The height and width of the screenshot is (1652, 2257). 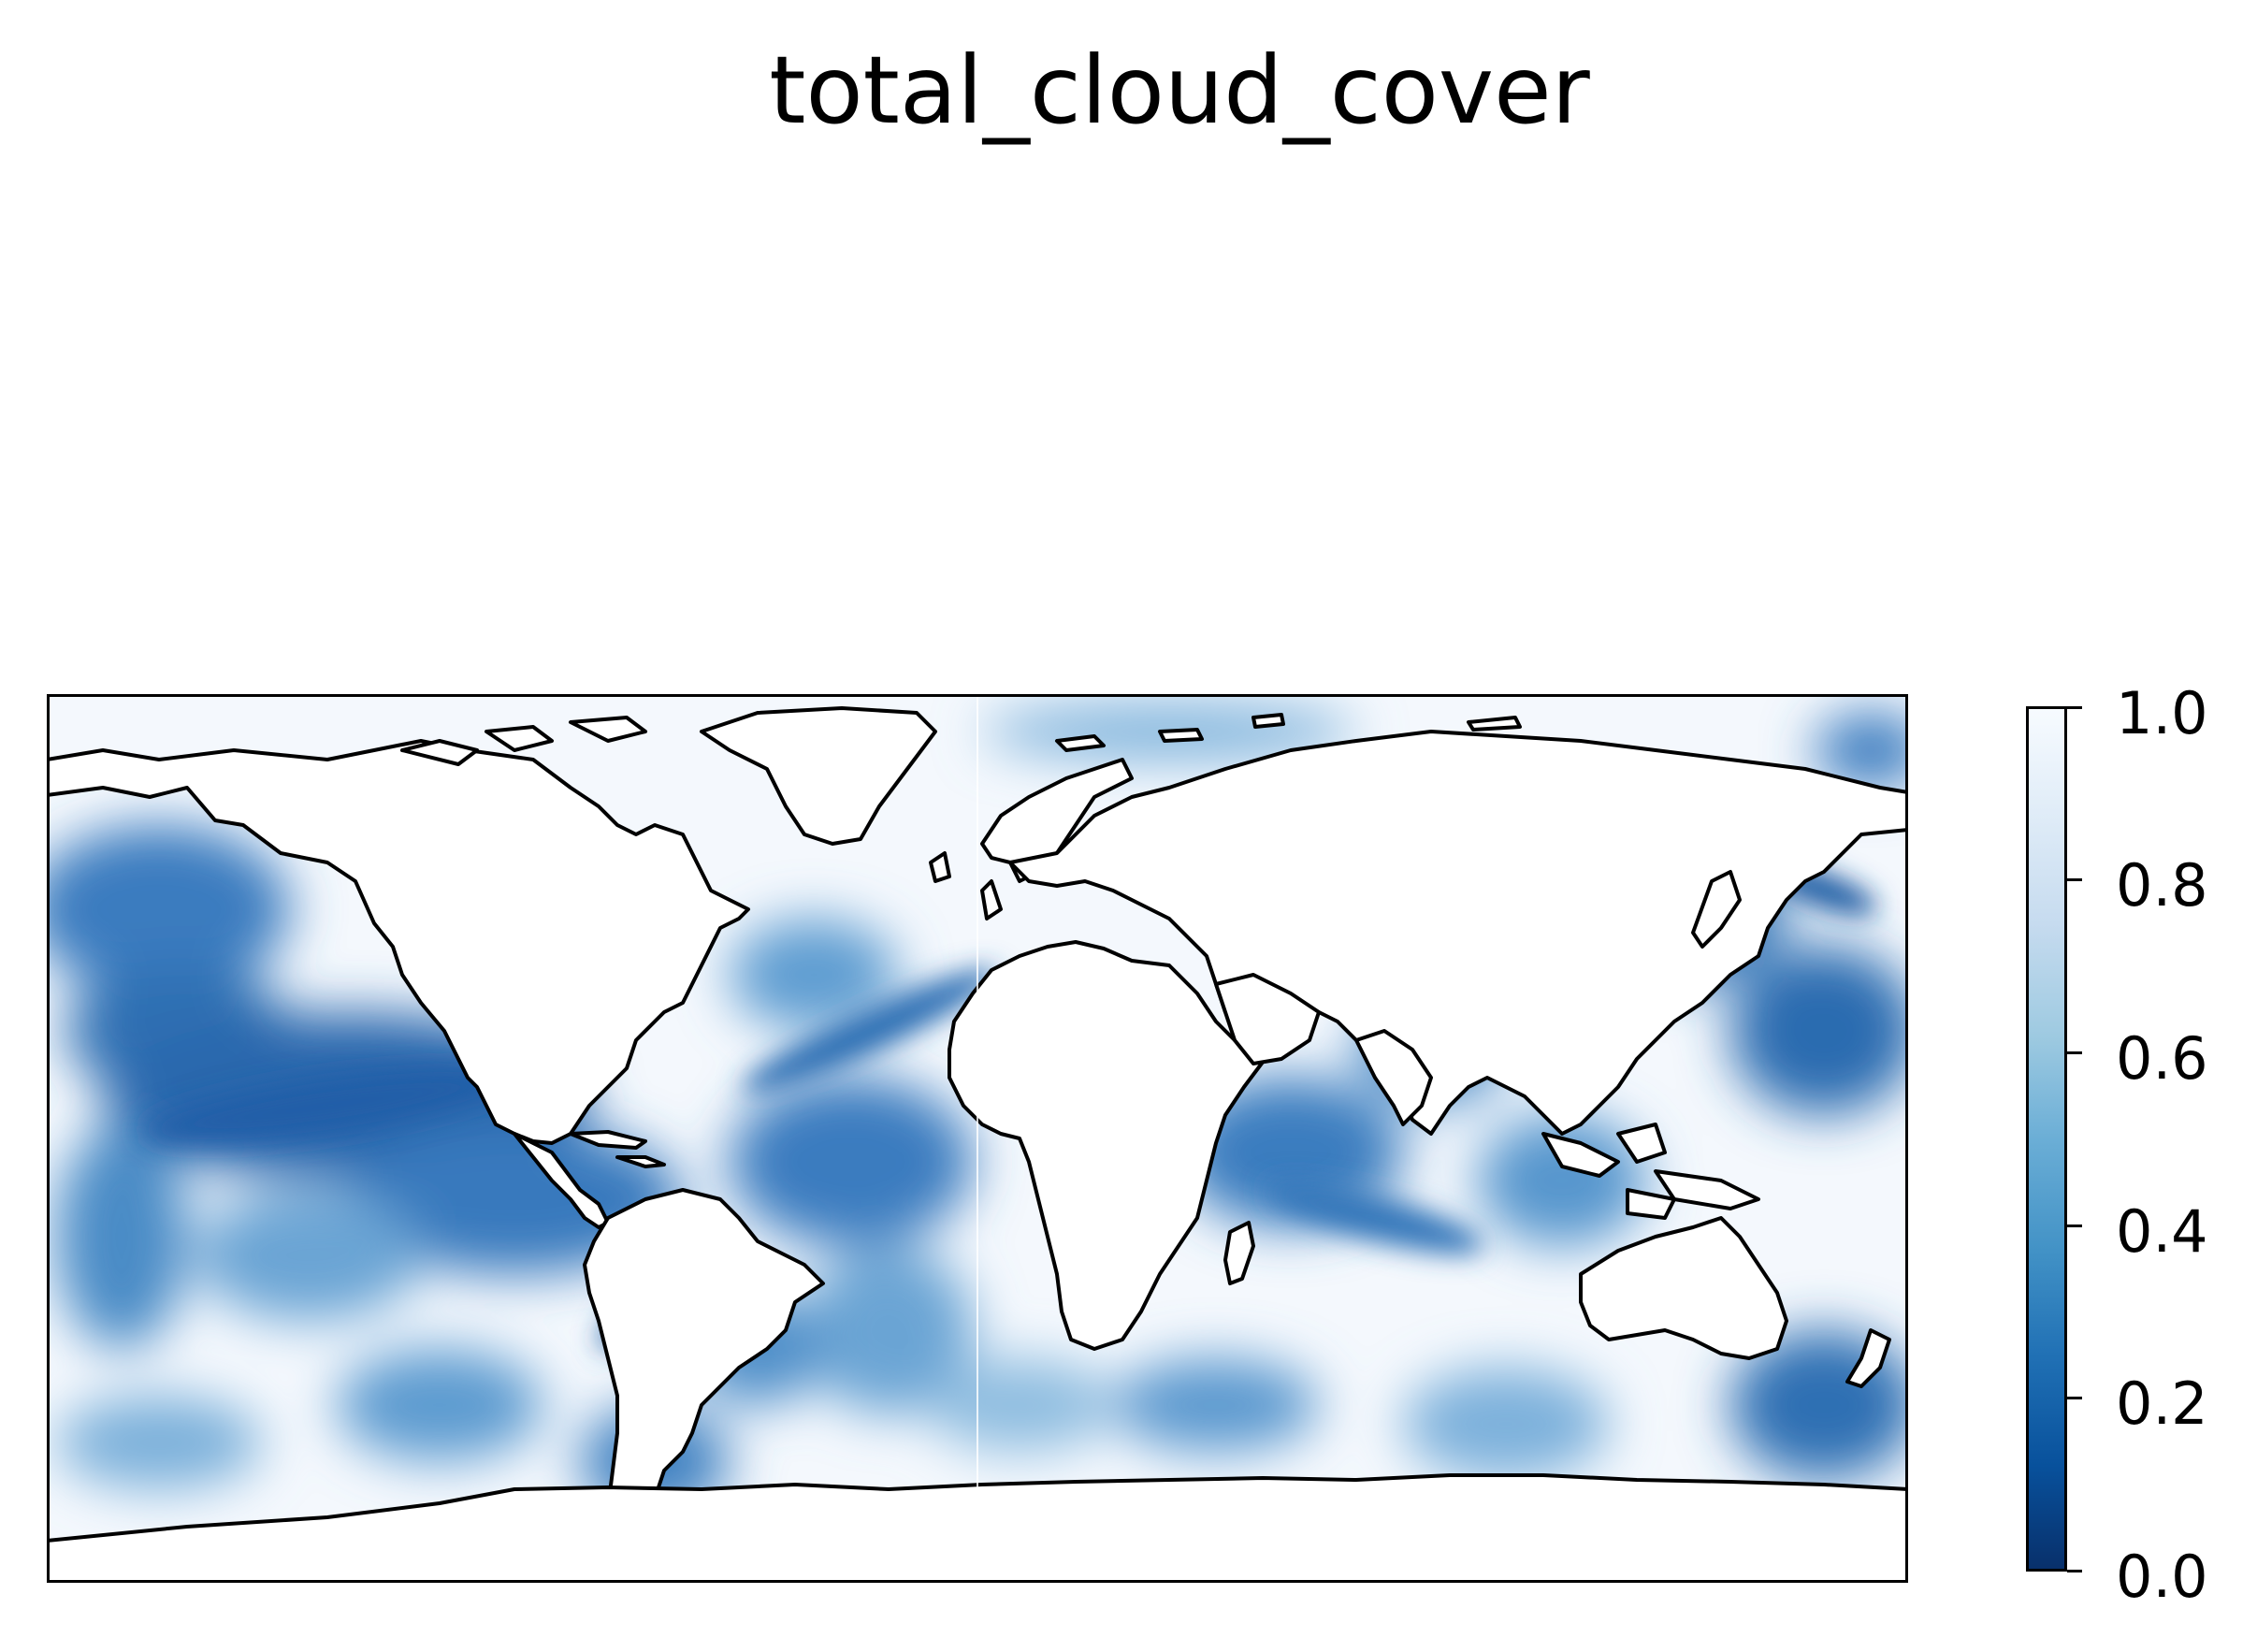 What do you see at coordinates (2162, 1403) in the screenshot?
I see `colorbar-tick-label: 0.2` at bounding box center [2162, 1403].